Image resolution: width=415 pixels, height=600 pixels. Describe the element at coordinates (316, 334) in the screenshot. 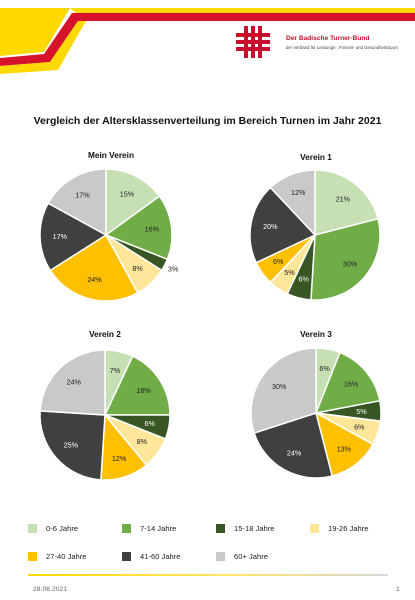

I see `pie-title-verein-3: Verein 3` at that location.